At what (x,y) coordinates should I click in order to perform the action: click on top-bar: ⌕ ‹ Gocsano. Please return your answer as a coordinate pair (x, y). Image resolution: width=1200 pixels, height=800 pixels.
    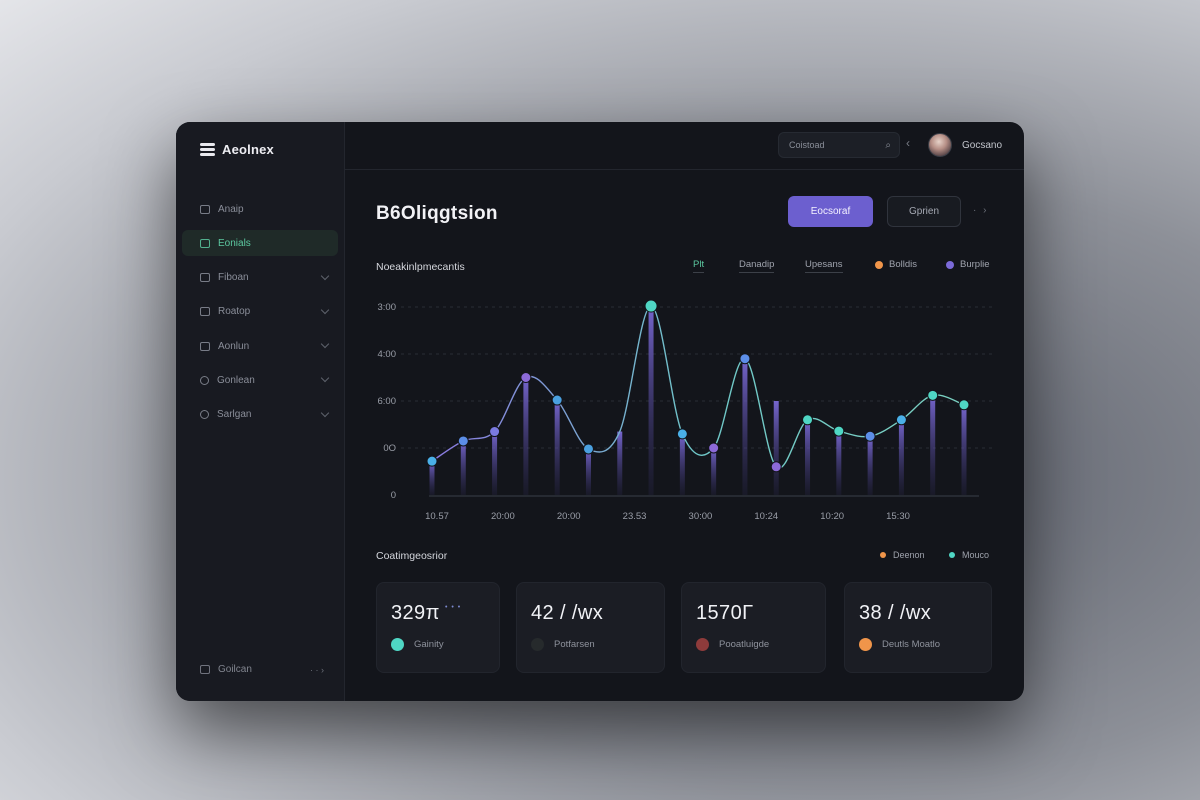
    Looking at the image, I should click on (684, 146).